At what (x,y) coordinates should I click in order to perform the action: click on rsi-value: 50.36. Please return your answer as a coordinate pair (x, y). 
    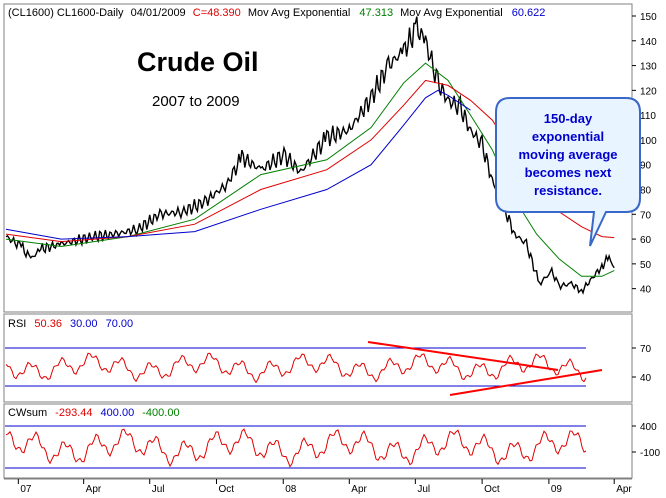
    Looking at the image, I should click on (48, 324).